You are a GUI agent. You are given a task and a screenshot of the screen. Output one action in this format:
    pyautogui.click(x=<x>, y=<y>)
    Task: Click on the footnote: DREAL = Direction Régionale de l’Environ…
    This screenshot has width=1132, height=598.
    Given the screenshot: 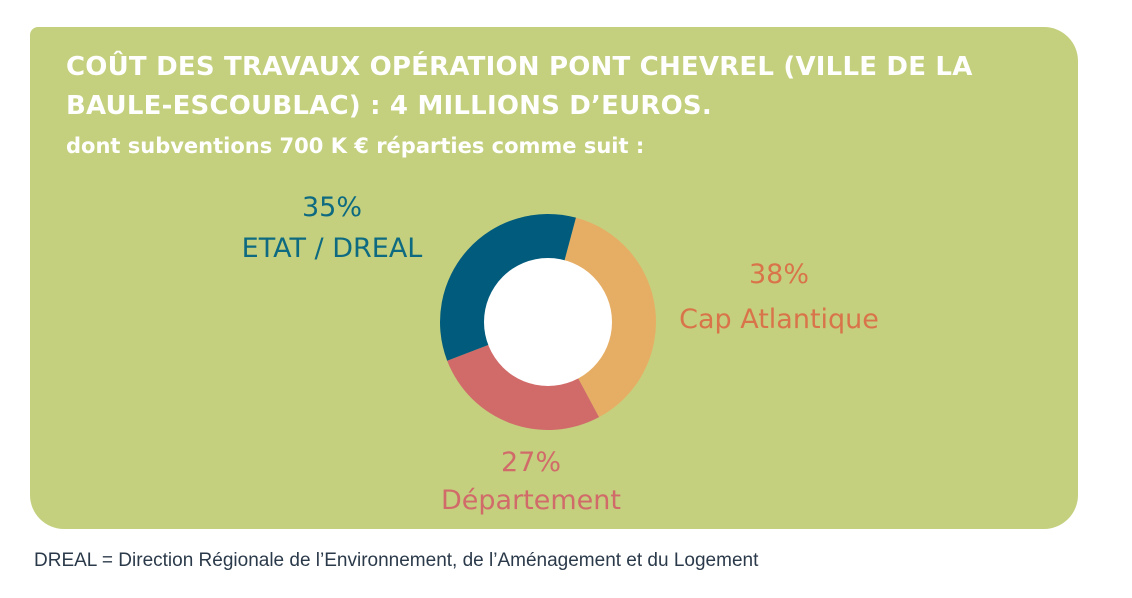 What is the action you would take?
    pyautogui.click(x=396, y=560)
    